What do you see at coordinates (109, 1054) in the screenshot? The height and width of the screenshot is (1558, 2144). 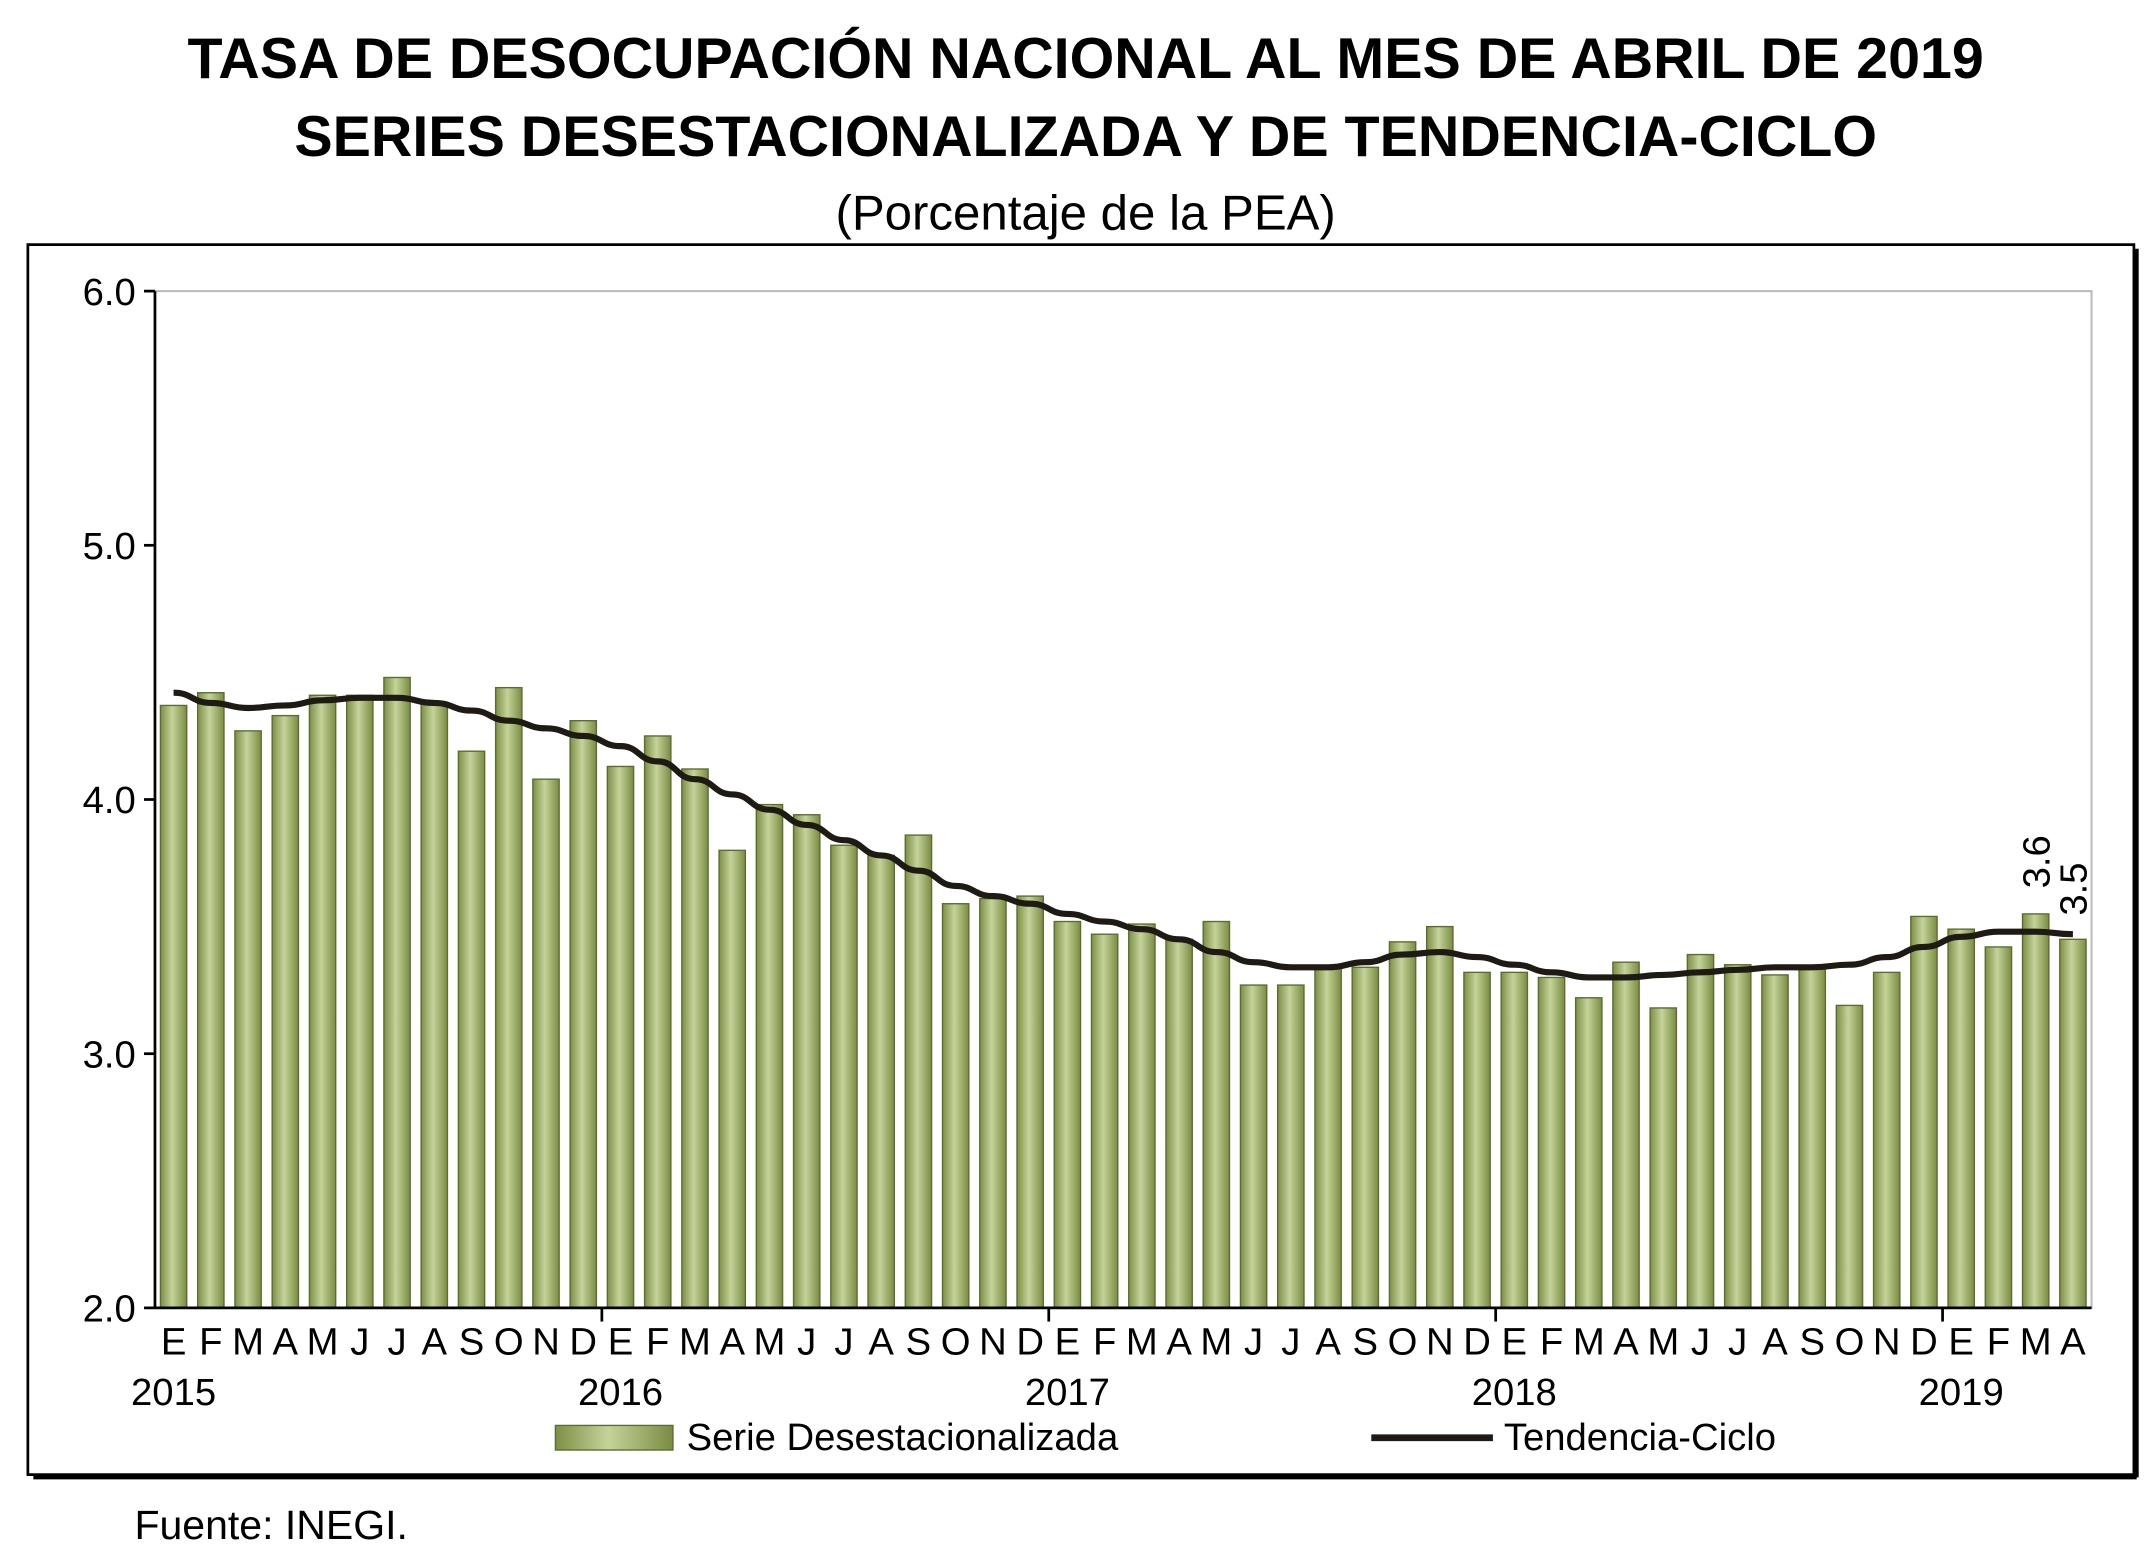 I see `y-tick-label: 3.0` at bounding box center [109, 1054].